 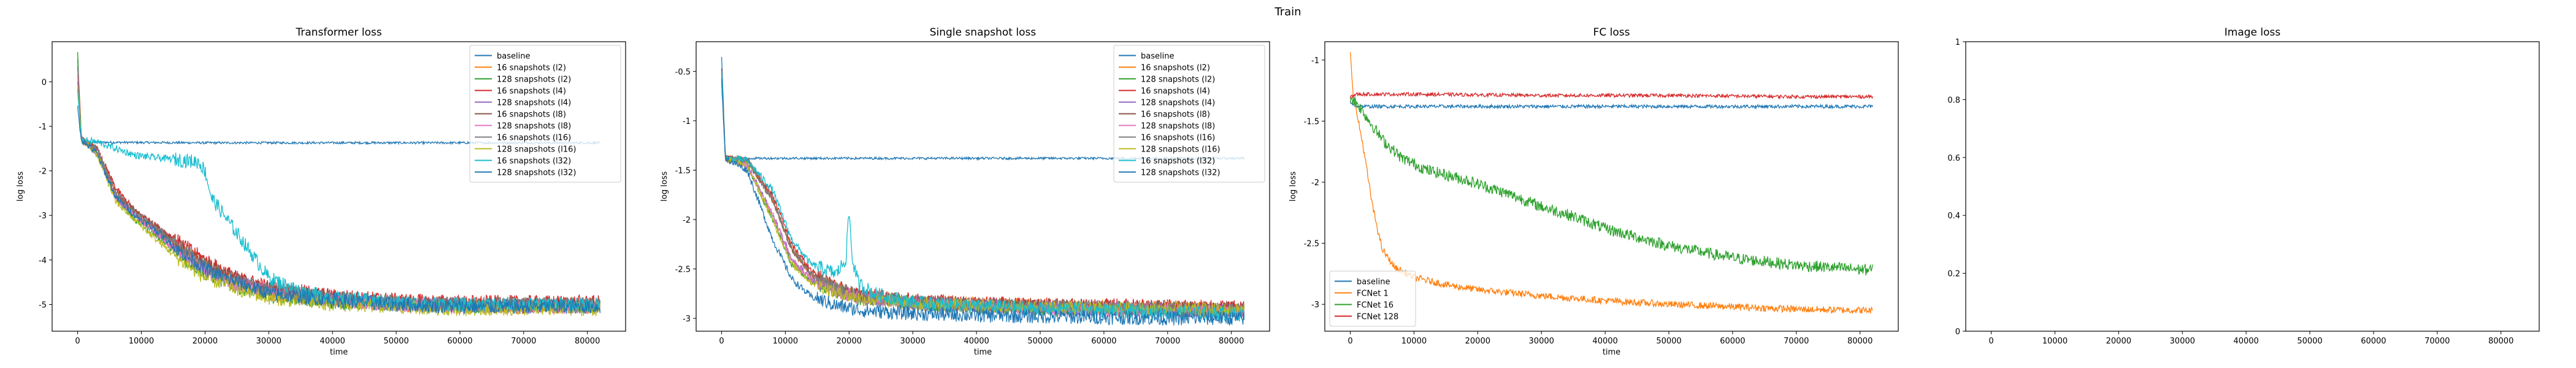 What do you see at coordinates (1373, 294) in the screenshot?
I see `legend-label: FCNet 1` at bounding box center [1373, 294].